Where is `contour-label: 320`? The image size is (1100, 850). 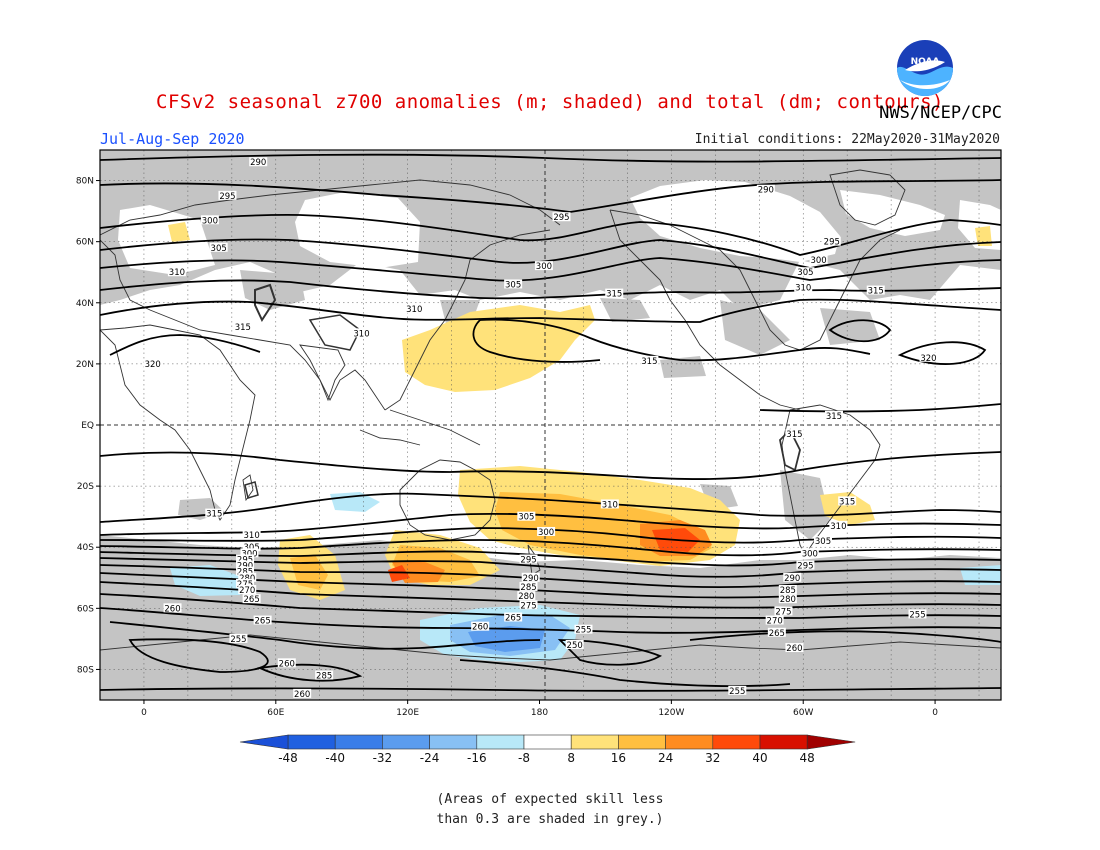 contour-label: 320 is located at coordinates (928, 359).